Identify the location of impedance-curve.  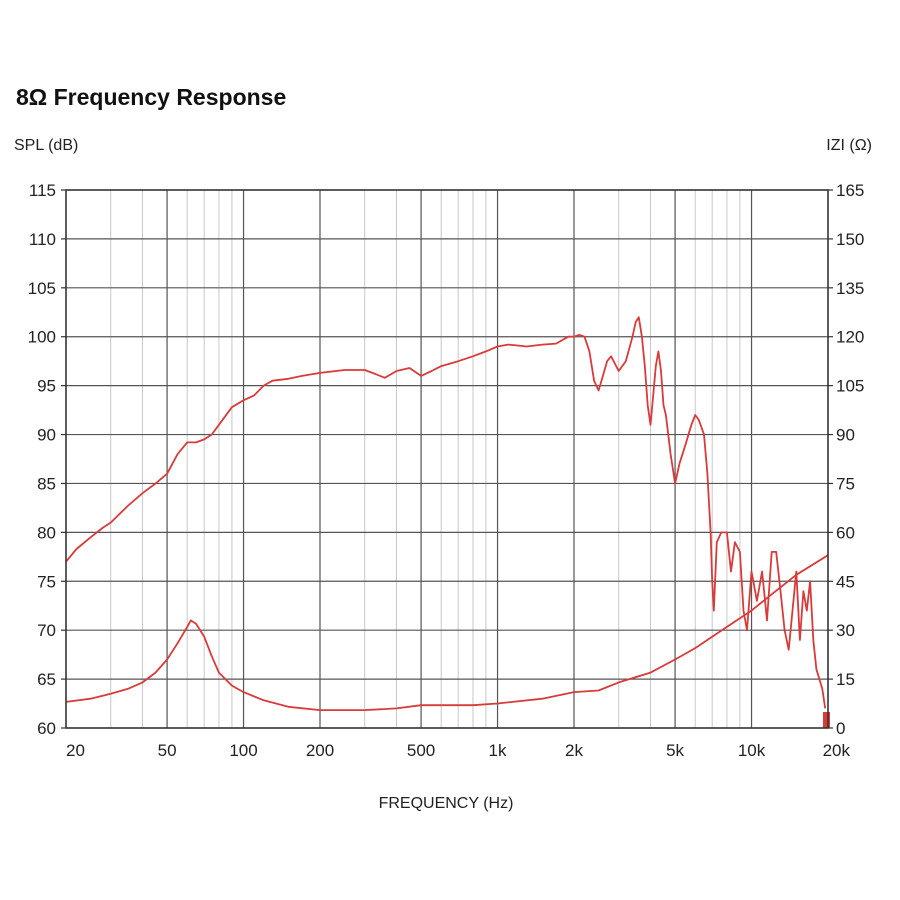
(447, 632).